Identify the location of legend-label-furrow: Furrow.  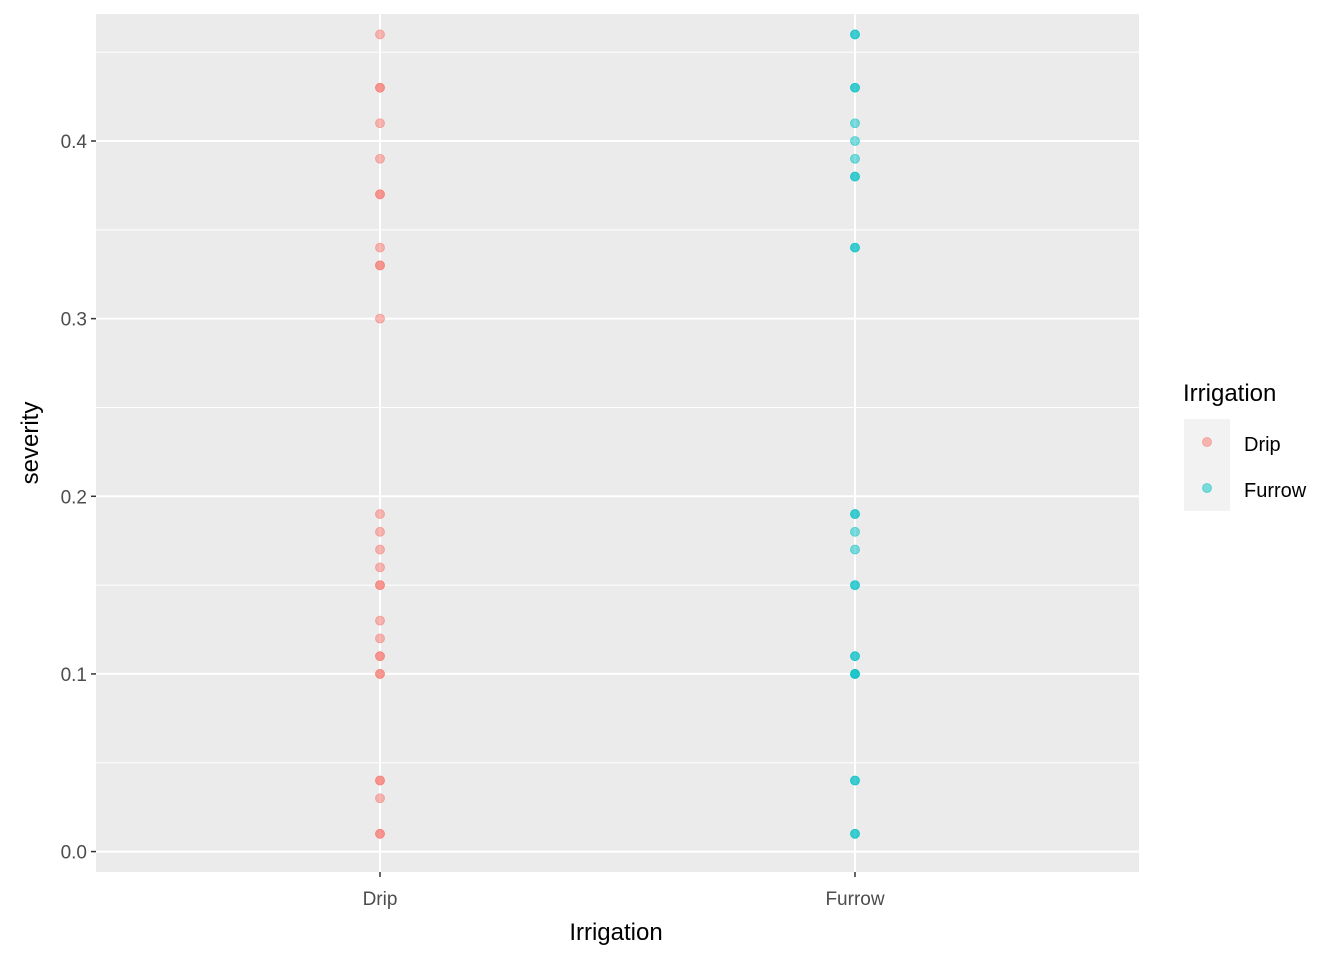
(1275, 491).